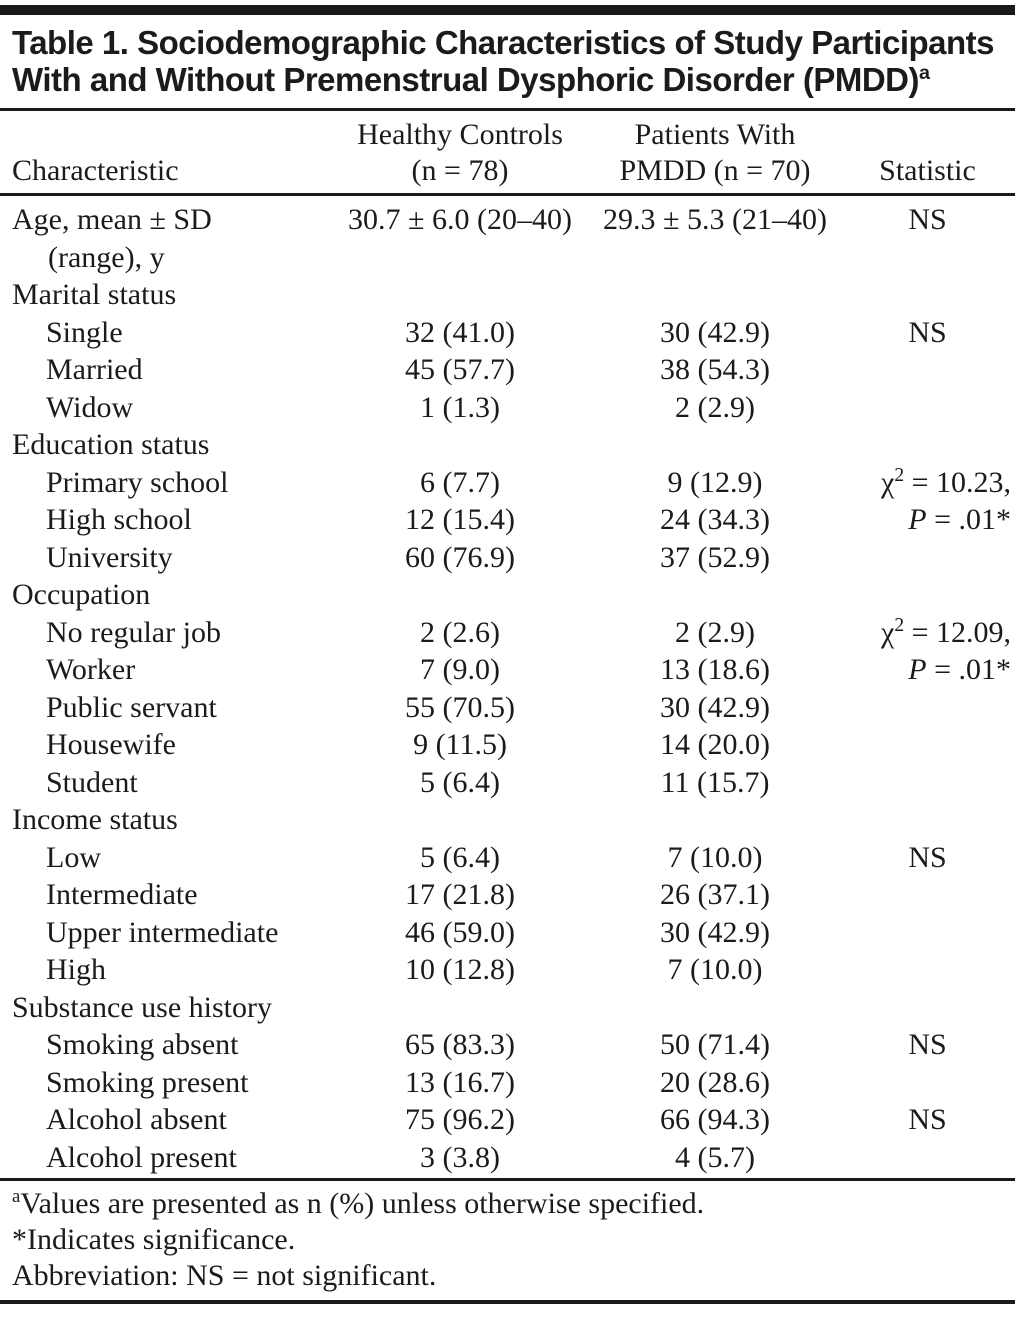  Describe the element at coordinates (460, 519) in the screenshot. I see `cell-healthy-value: 12 (15.4)` at that location.